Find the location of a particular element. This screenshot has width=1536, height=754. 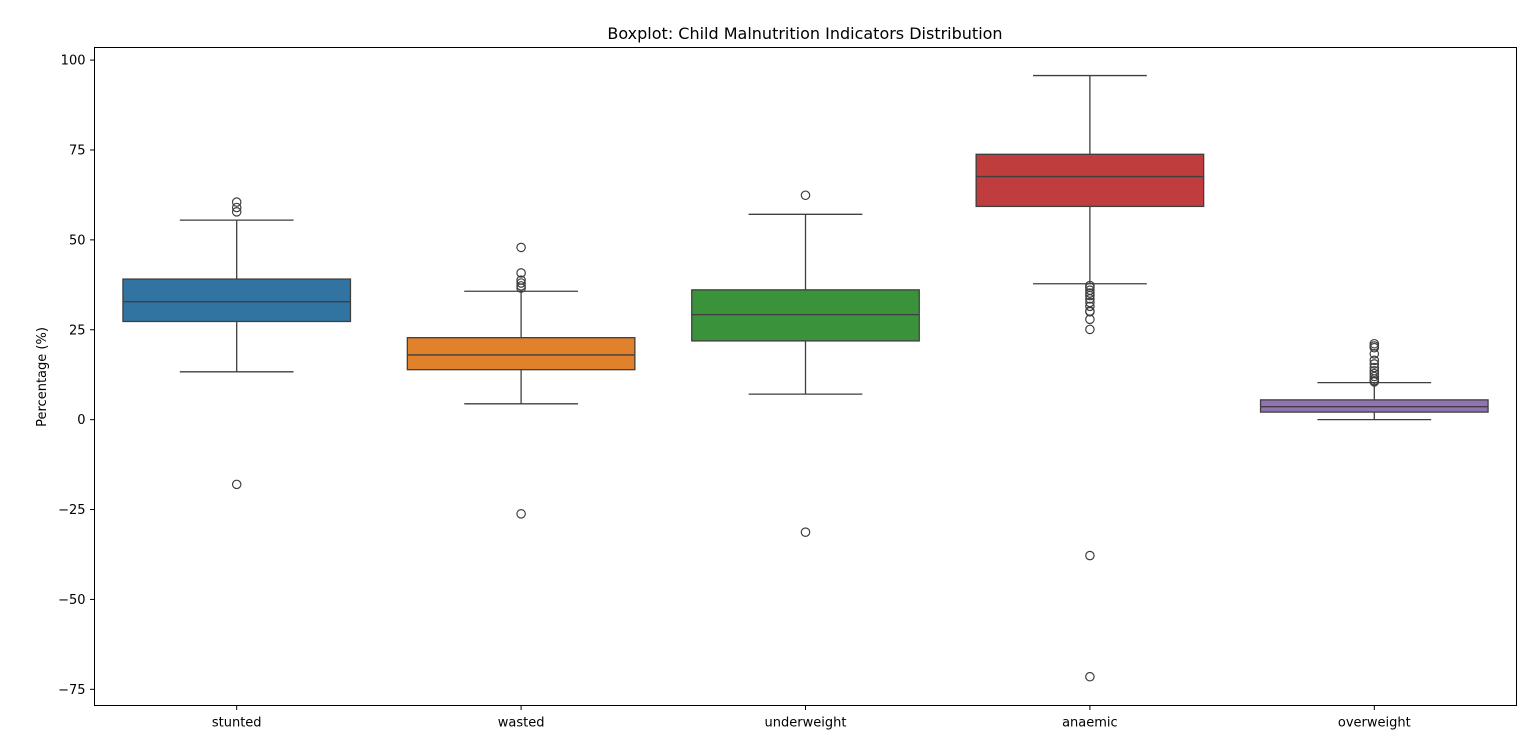

x-tick-label: underweight is located at coordinates (806, 723).